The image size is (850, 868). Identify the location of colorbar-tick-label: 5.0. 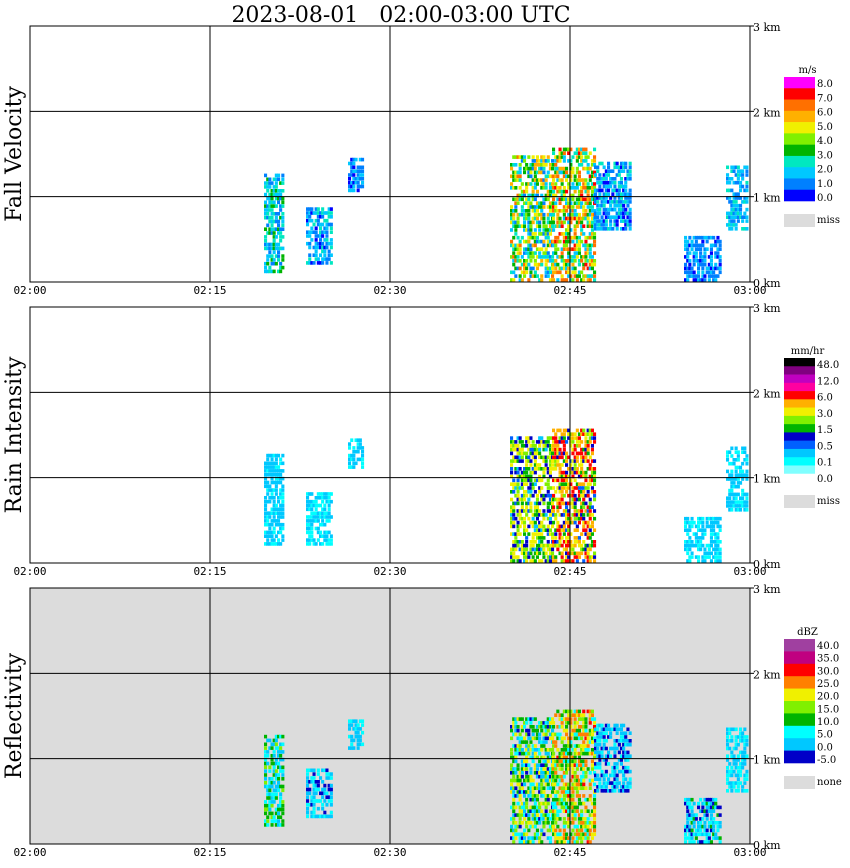
(825, 735).